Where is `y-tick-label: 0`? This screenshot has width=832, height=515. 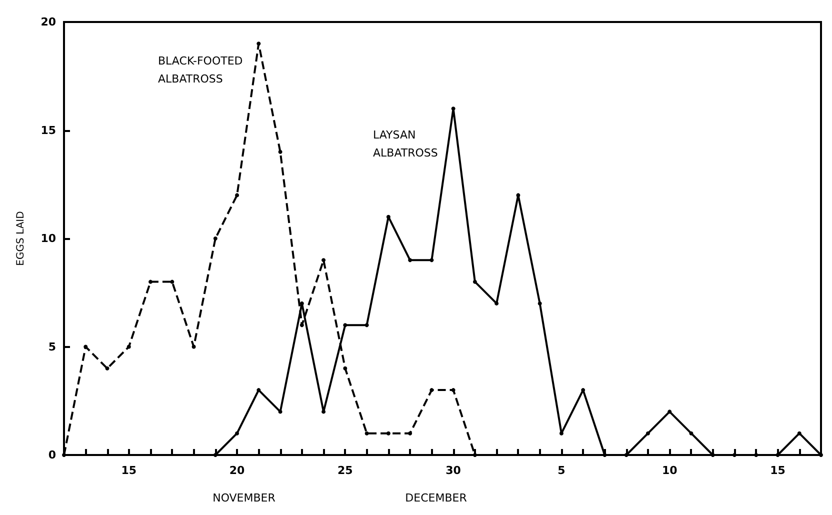 y-tick-label: 0 is located at coordinates (52, 455).